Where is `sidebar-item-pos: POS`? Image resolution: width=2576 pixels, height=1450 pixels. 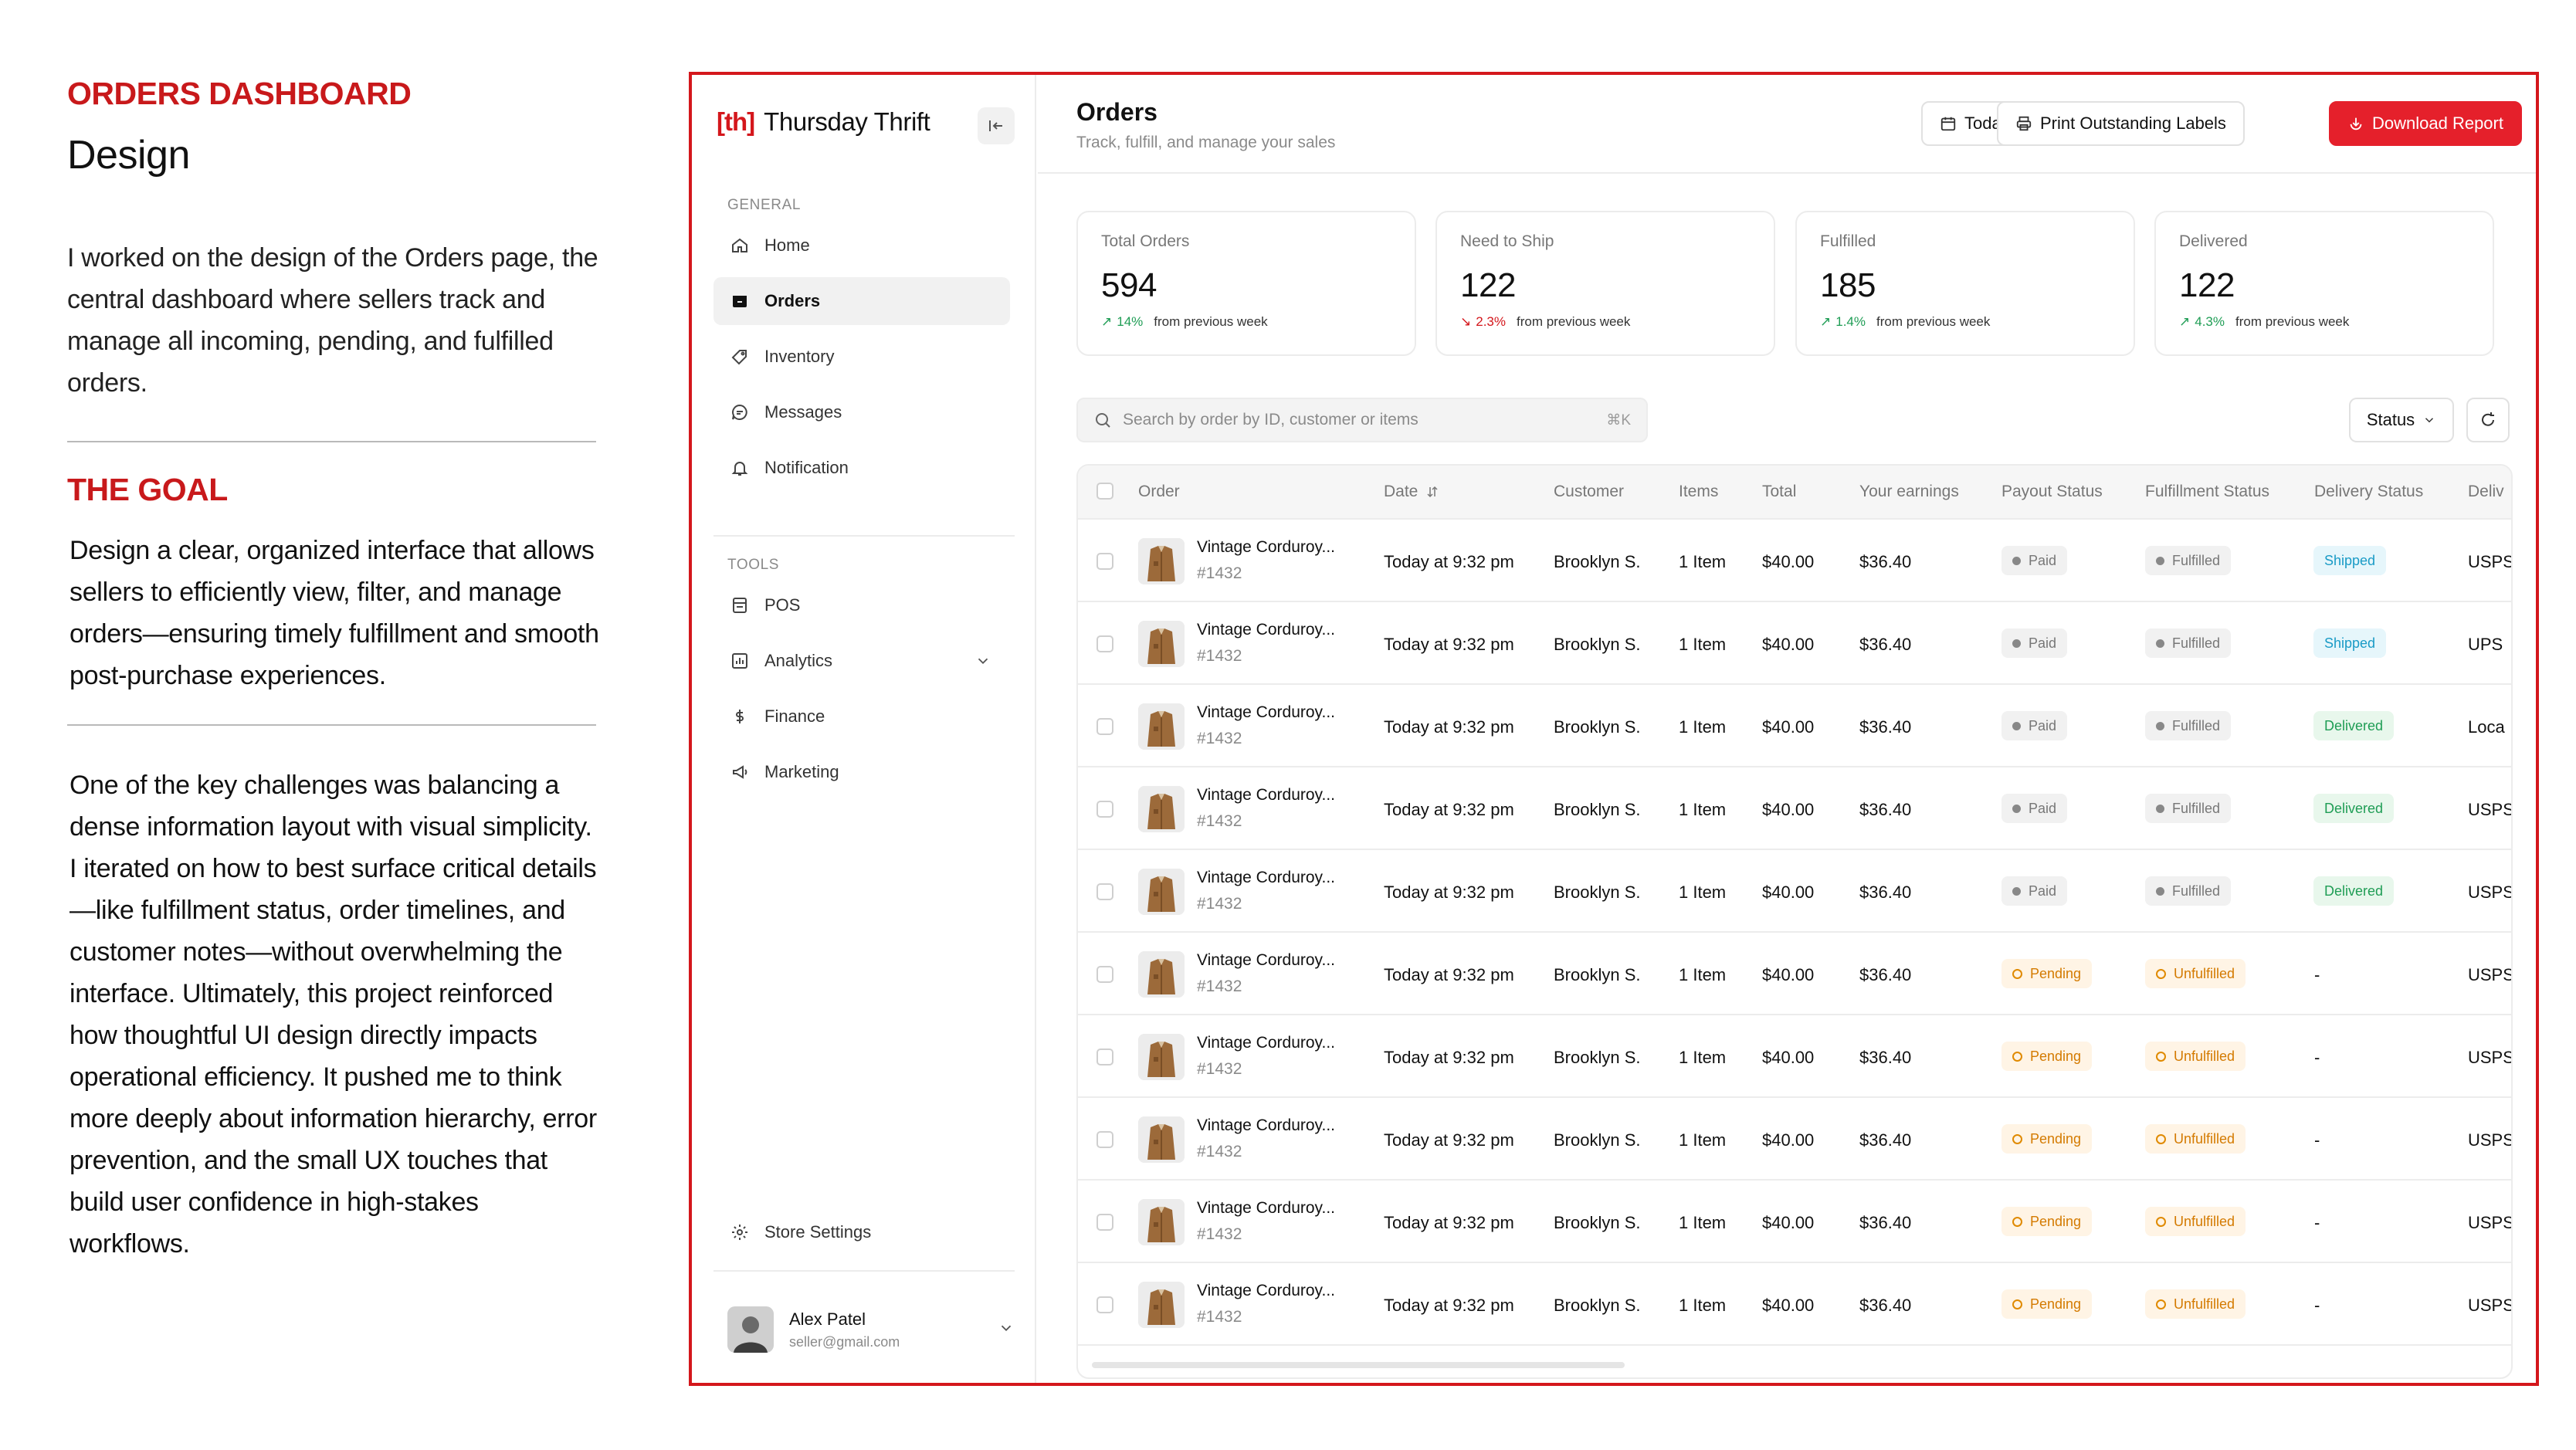 sidebar-item-pos: POS is located at coordinates (861, 605).